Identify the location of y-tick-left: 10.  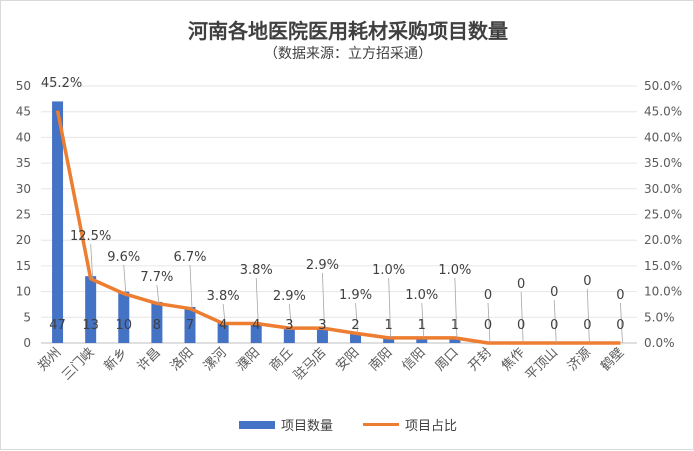
(23, 292).